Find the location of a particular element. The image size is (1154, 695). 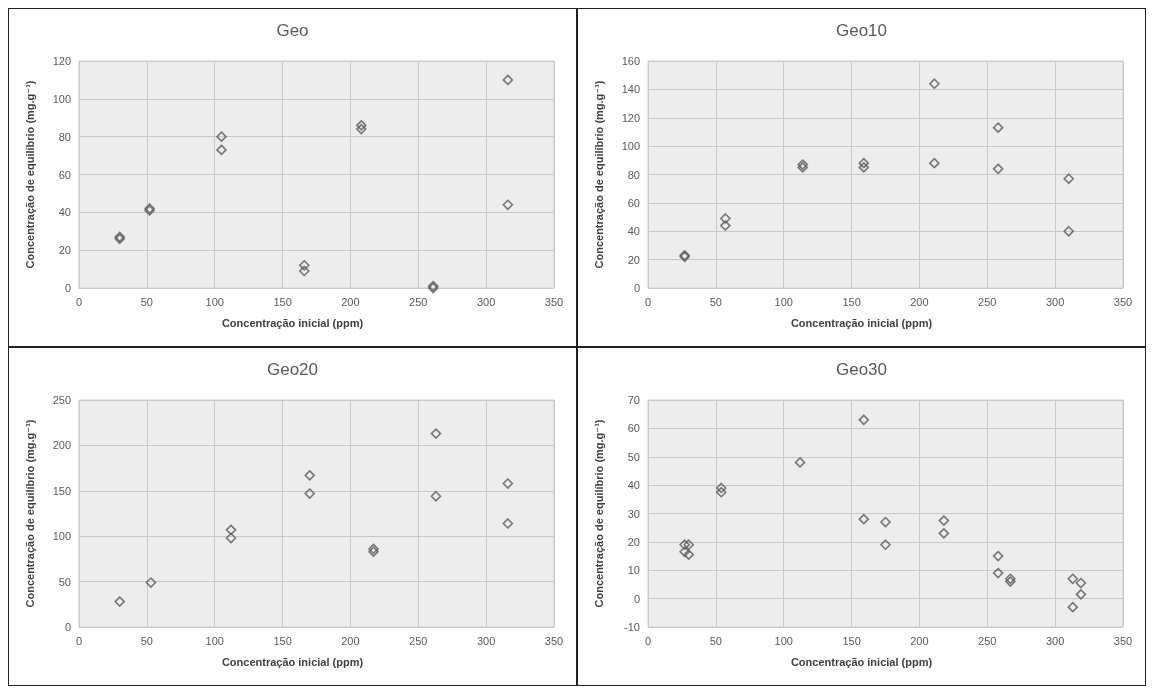

chart-title: Geo is located at coordinates (292, 30).